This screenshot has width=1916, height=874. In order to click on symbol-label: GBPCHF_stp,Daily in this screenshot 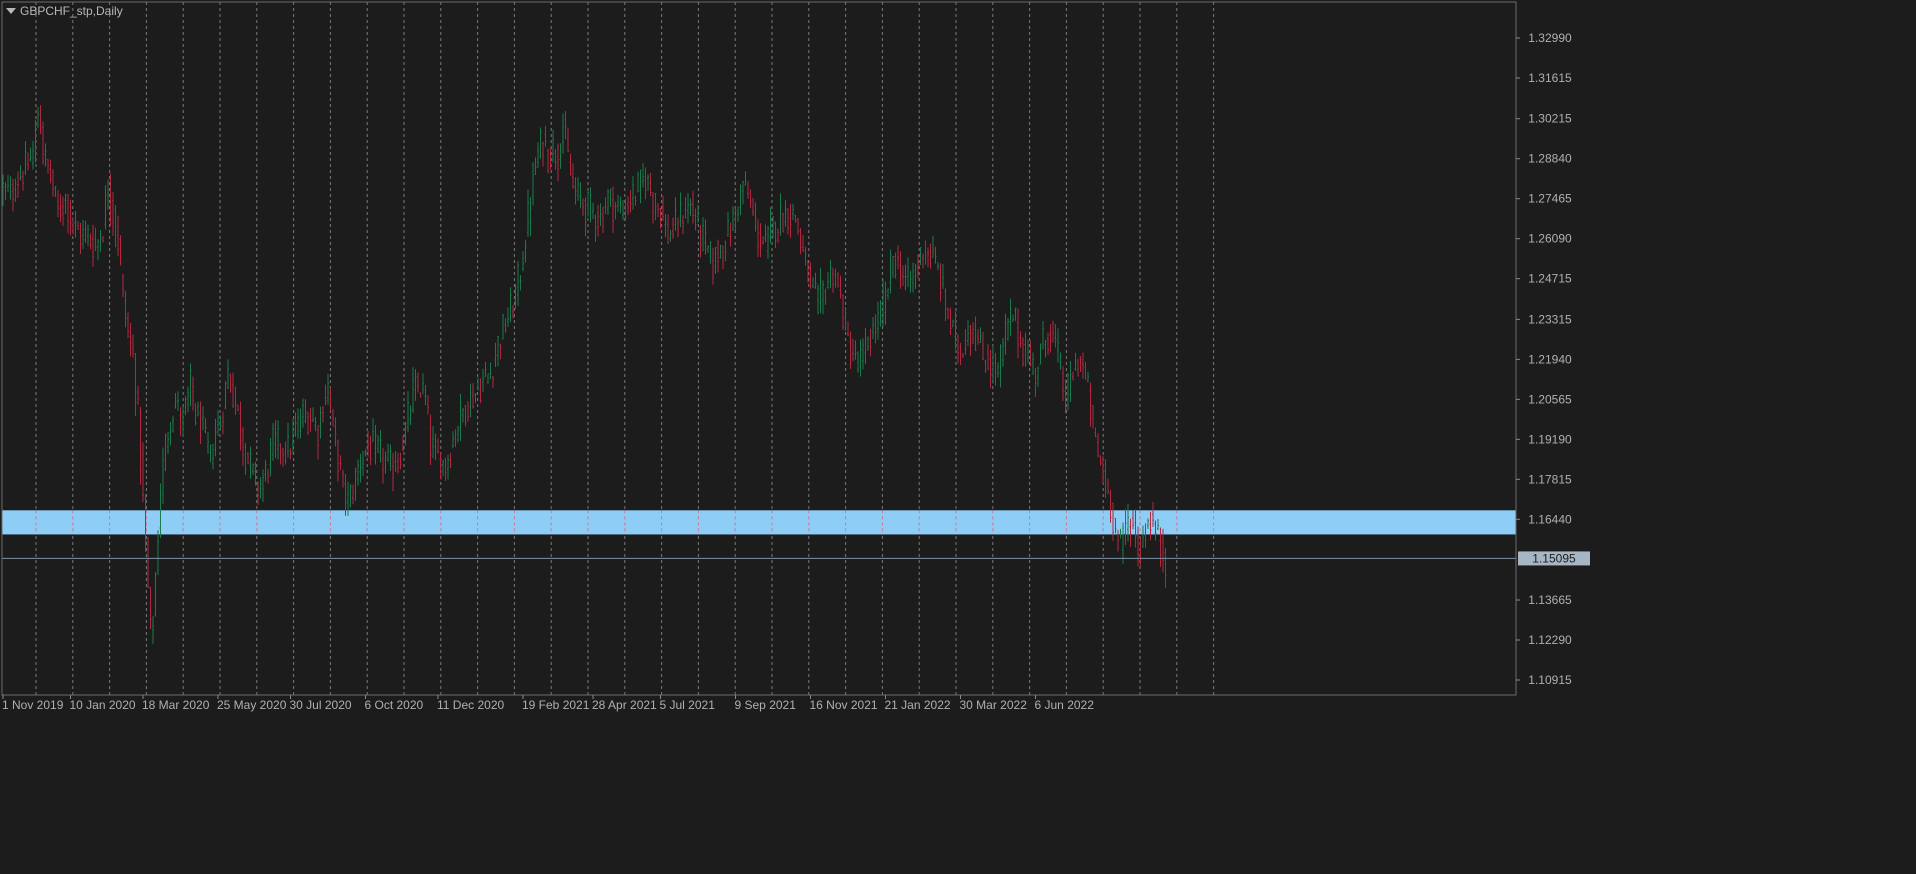, I will do `click(71, 11)`.